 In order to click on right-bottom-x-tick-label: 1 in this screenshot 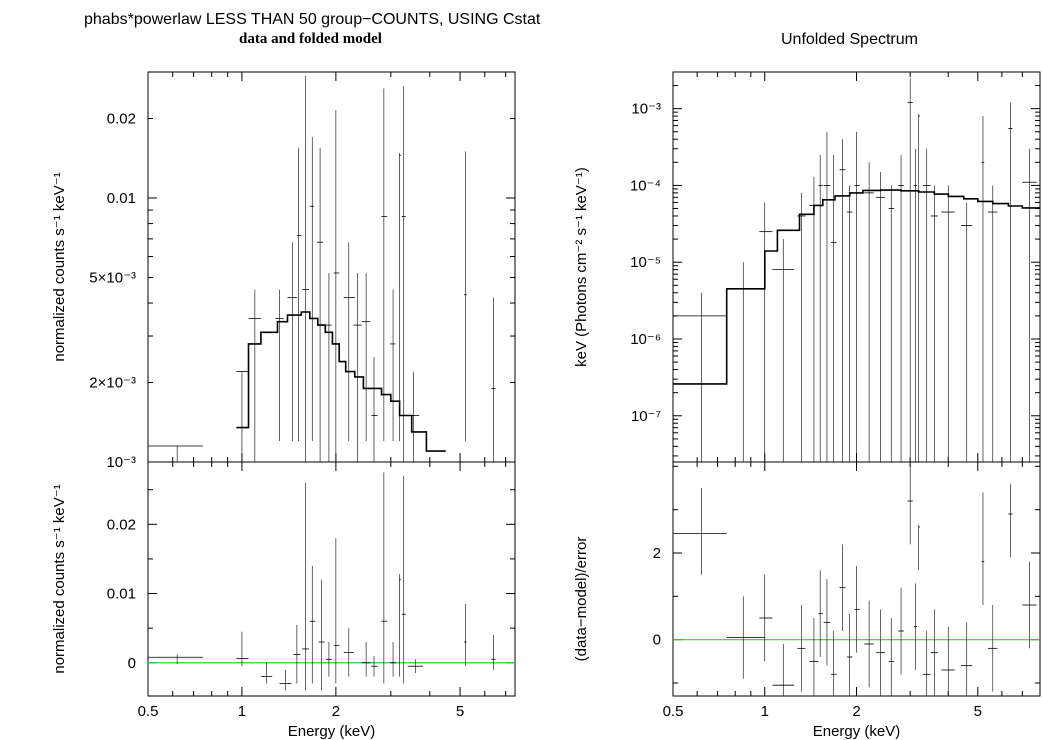, I will do `click(765, 711)`.